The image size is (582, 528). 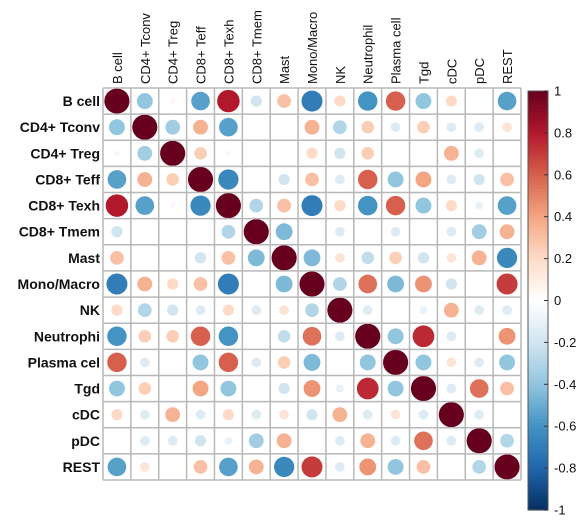 What do you see at coordinates (145, 48) in the screenshot?
I see `column-label: CD4+ Tconv` at bounding box center [145, 48].